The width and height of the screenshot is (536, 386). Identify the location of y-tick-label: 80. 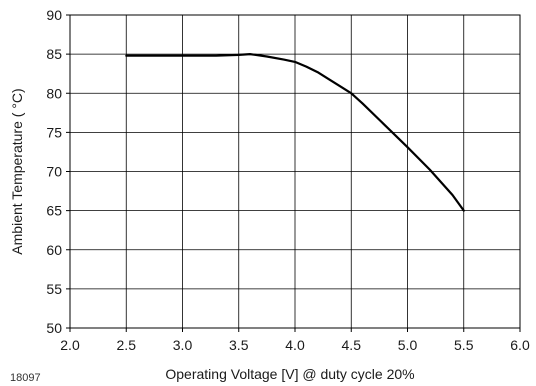
(54, 93).